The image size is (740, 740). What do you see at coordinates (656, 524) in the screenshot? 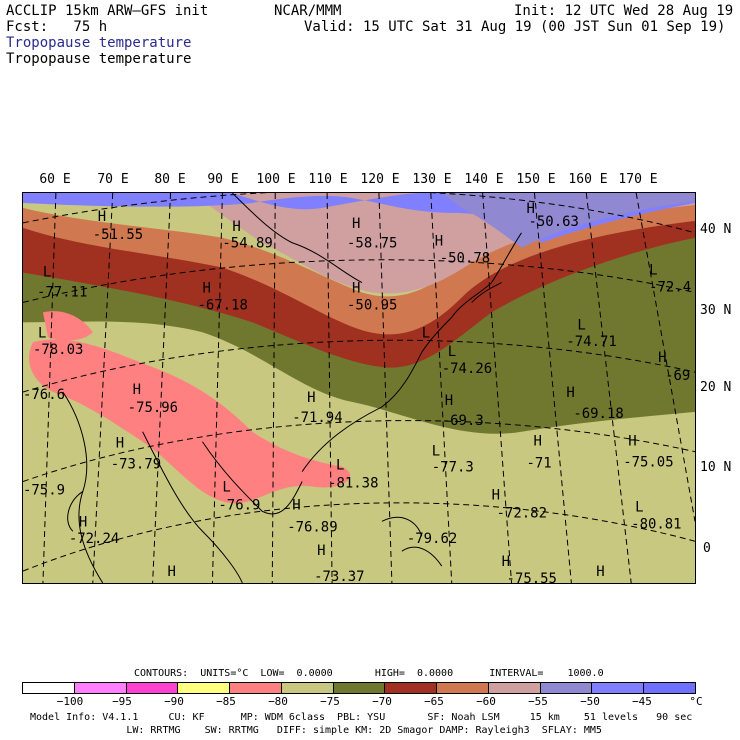
I see `marker-value: -80.81` at bounding box center [656, 524].